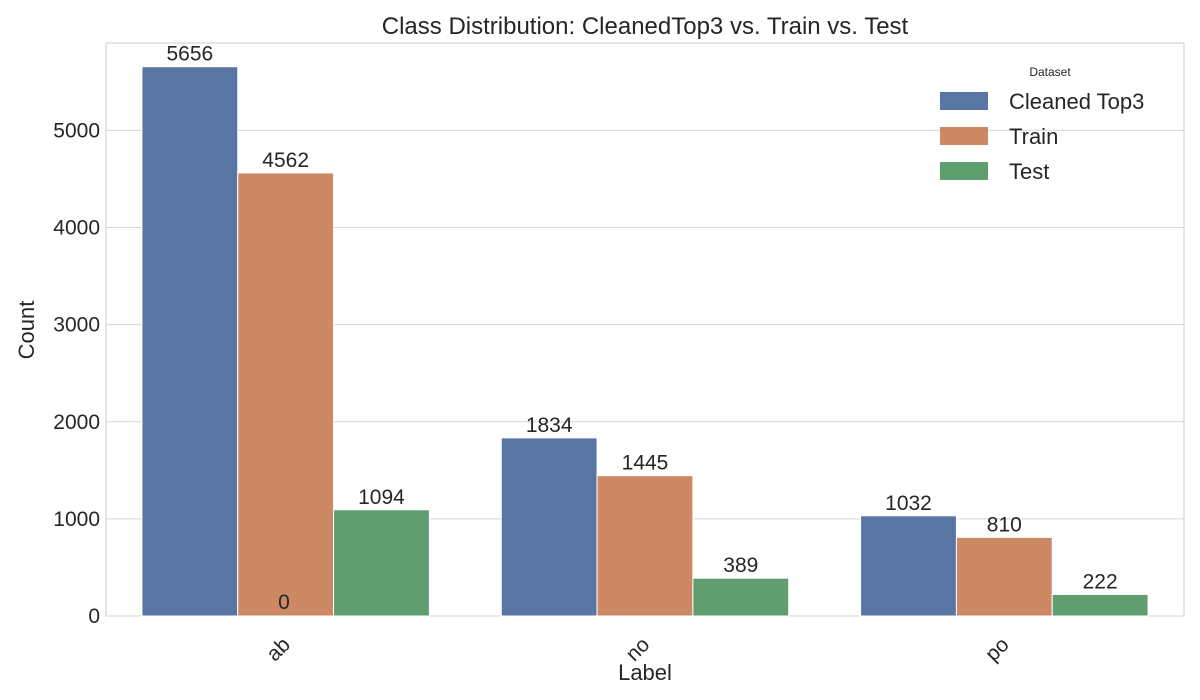 Image resolution: width=1200 pixels, height=700 pixels. I want to click on bar-value-label: 1032, so click(908, 503).